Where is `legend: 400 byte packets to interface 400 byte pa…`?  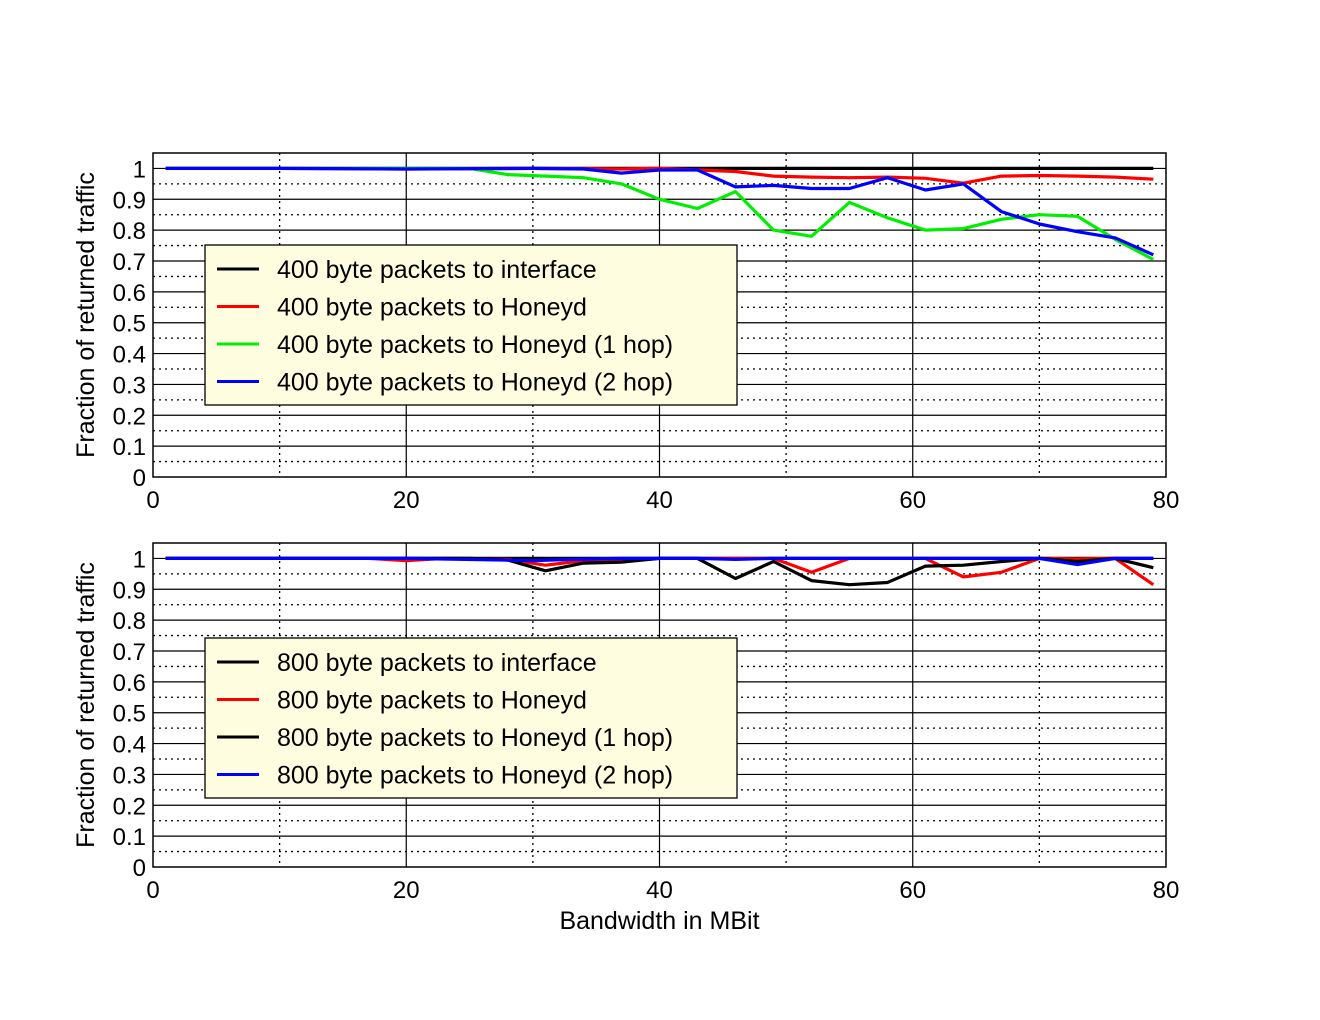 legend: 400 byte packets to interface 400 byte pa… is located at coordinates (471, 325).